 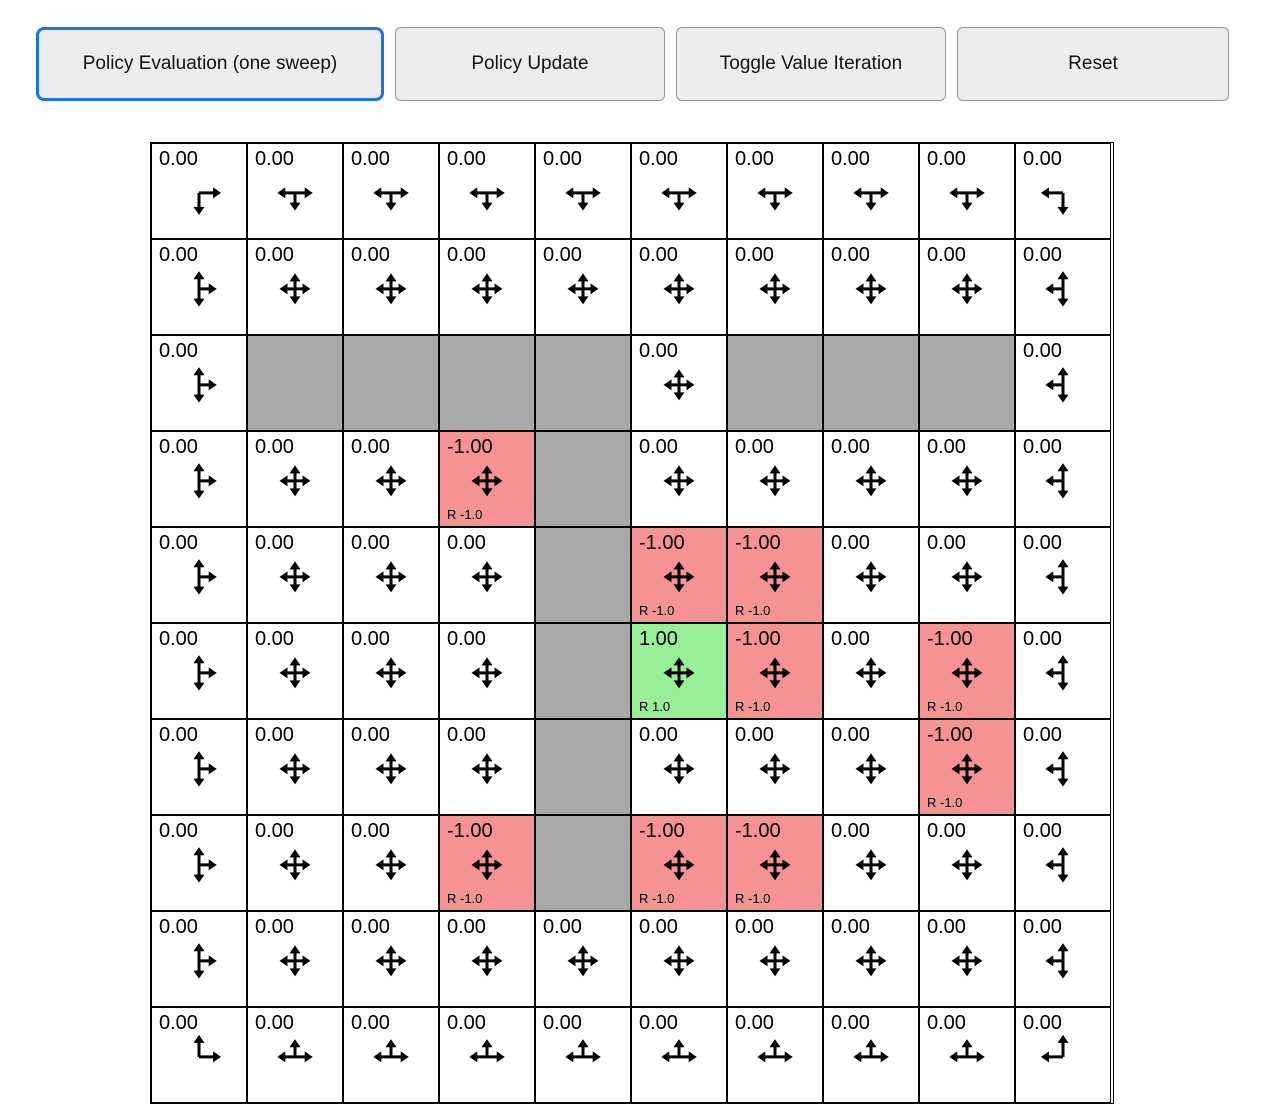 What do you see at coordinates (679, 671) in the screenshot?
I see `grid-cell: 1.00 R 1.0` at bounding box center [679, 671].